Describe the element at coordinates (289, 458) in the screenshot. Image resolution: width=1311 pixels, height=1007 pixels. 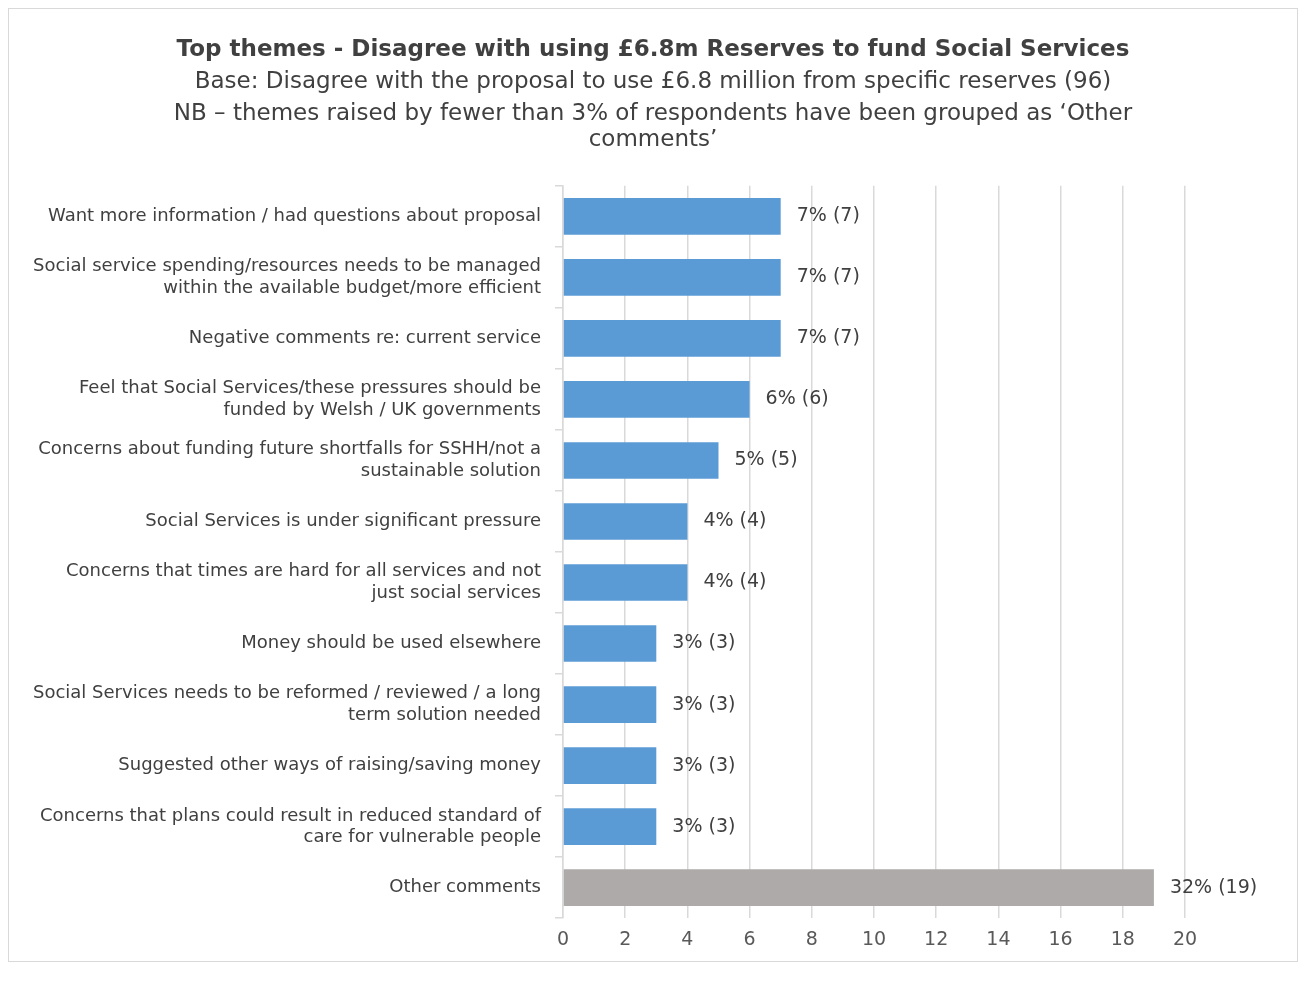
I see `y-tick-label: Concerns about funding future shortfalls for SSHH/not a sustainable solution` at that location.